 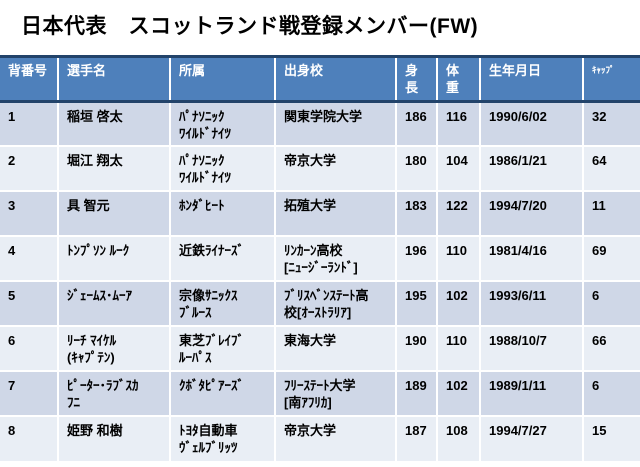 I want to click on cell-school: 東海大学, so click(x=335, y=348).